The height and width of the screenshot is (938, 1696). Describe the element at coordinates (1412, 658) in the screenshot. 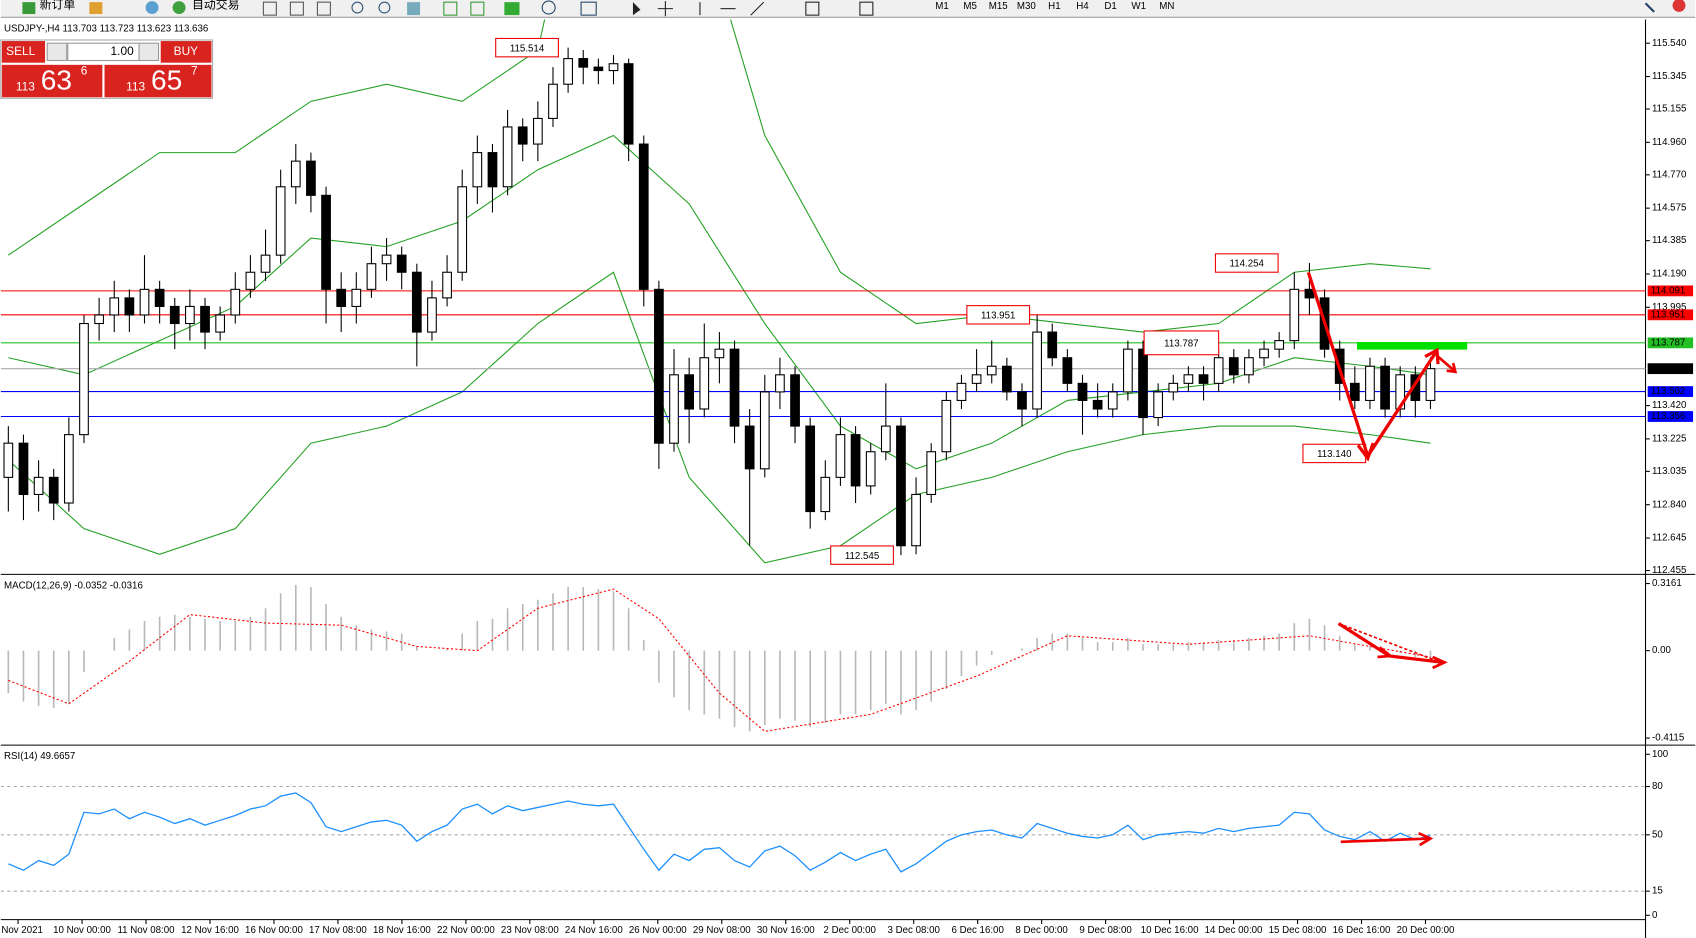

I see `arrow-head` at that location.